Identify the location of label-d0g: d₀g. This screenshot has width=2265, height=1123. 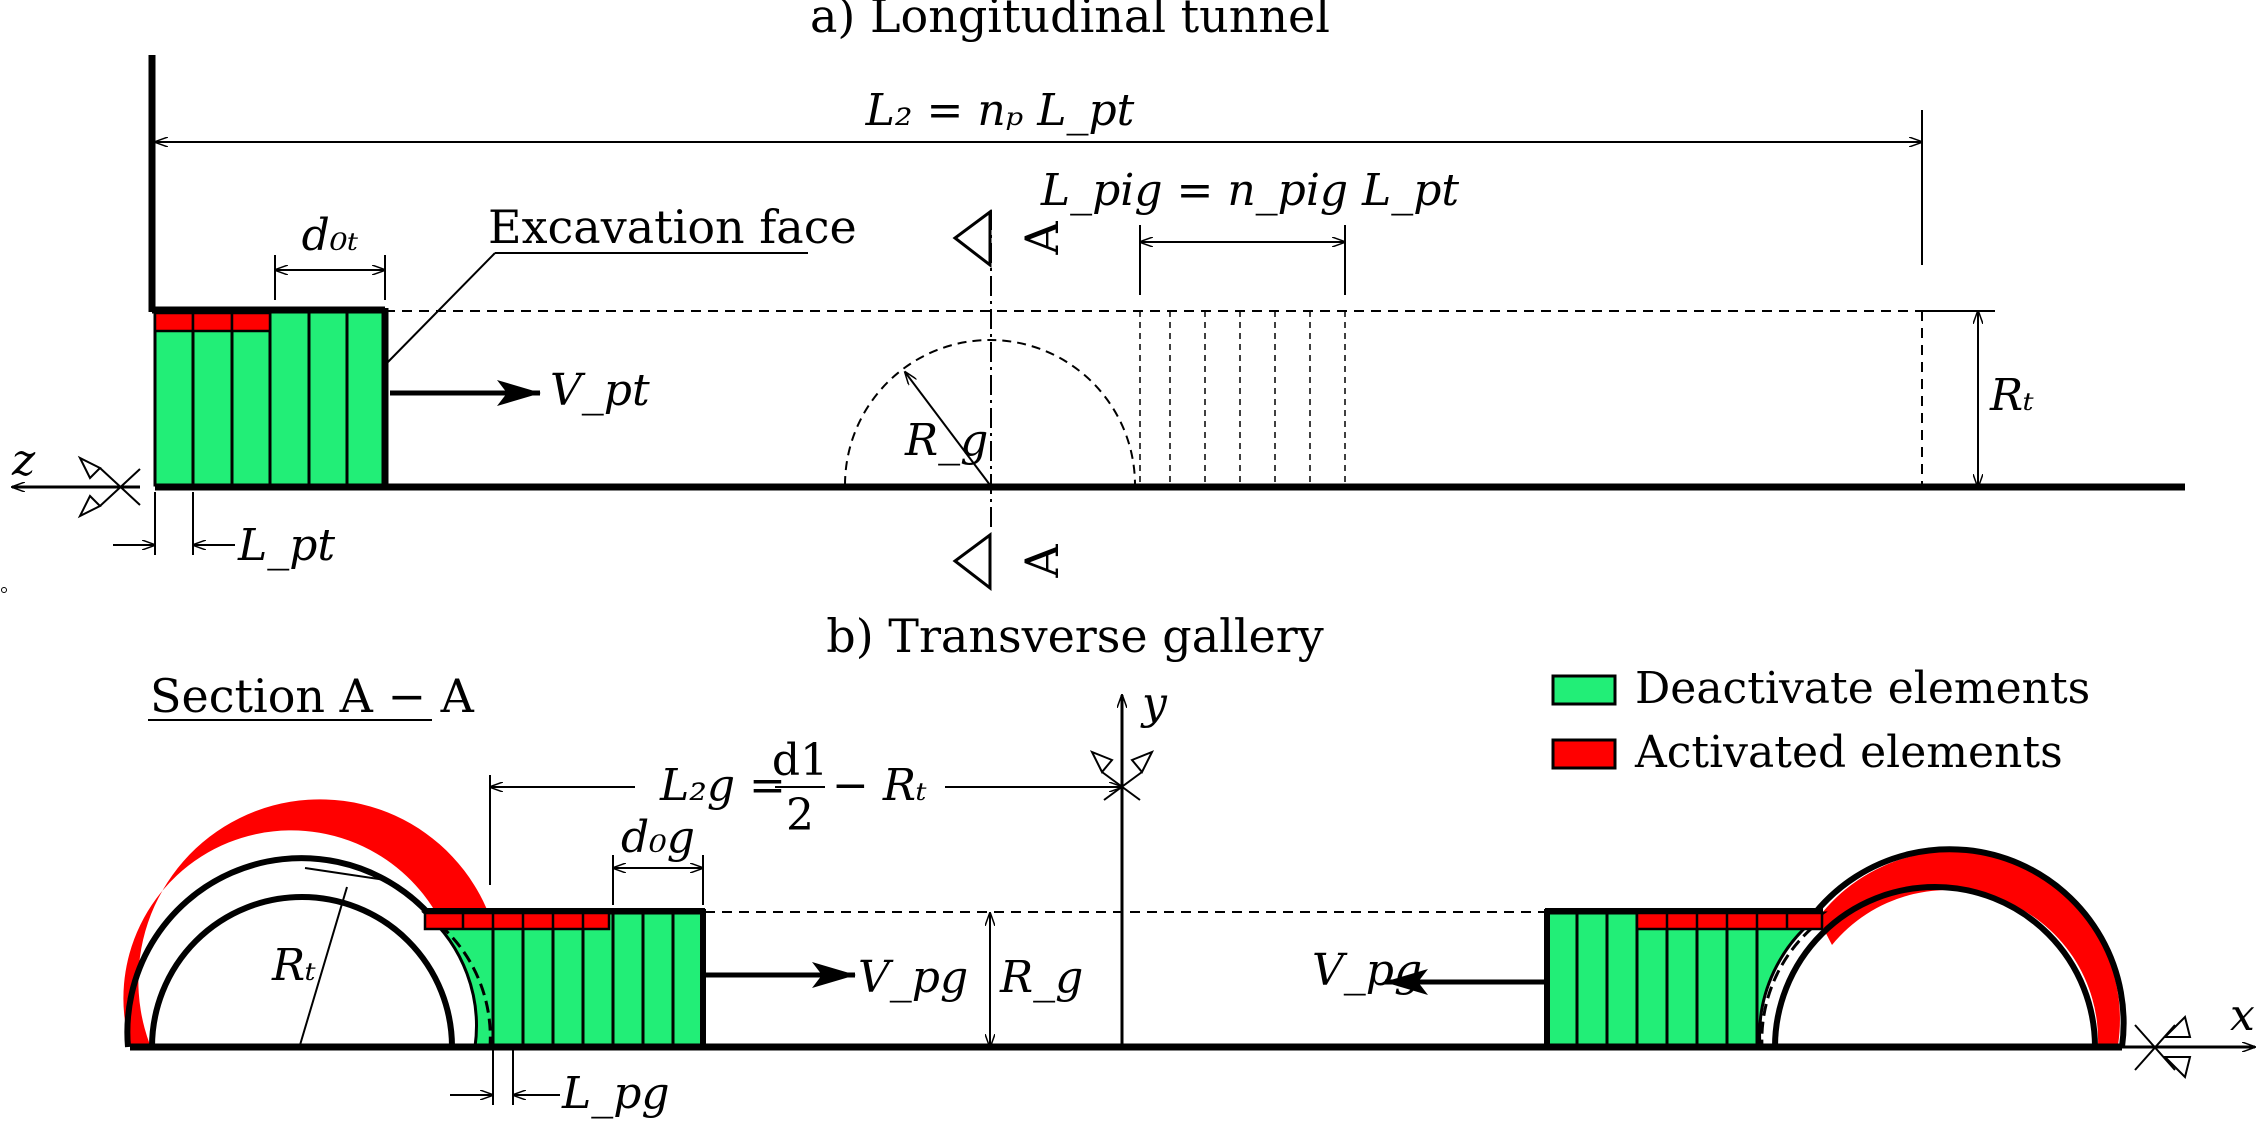
(658, 837).